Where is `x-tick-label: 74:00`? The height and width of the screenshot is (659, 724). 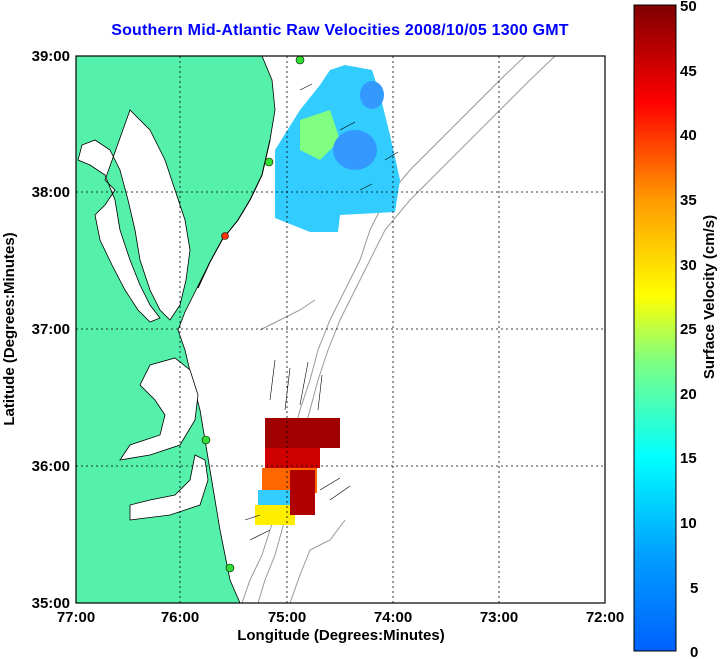
x-tick-label: 74:00 is located at coordinates (393, 617).